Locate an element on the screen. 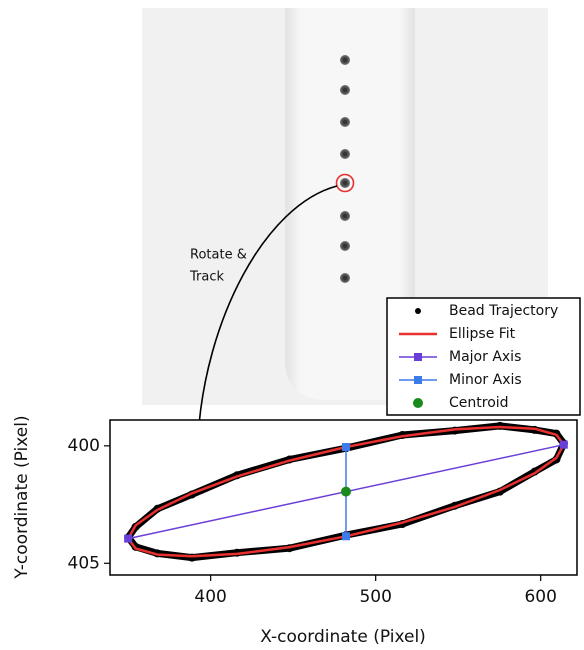 The height and width of the screenshot is (650, 584). legend-label: Centroid is located at coordinates (479, 403).